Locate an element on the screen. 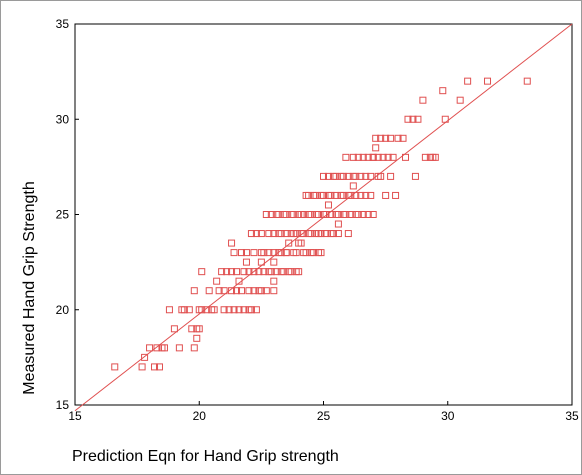  x-tick-label: 25 is located at coordinates (324, 416).